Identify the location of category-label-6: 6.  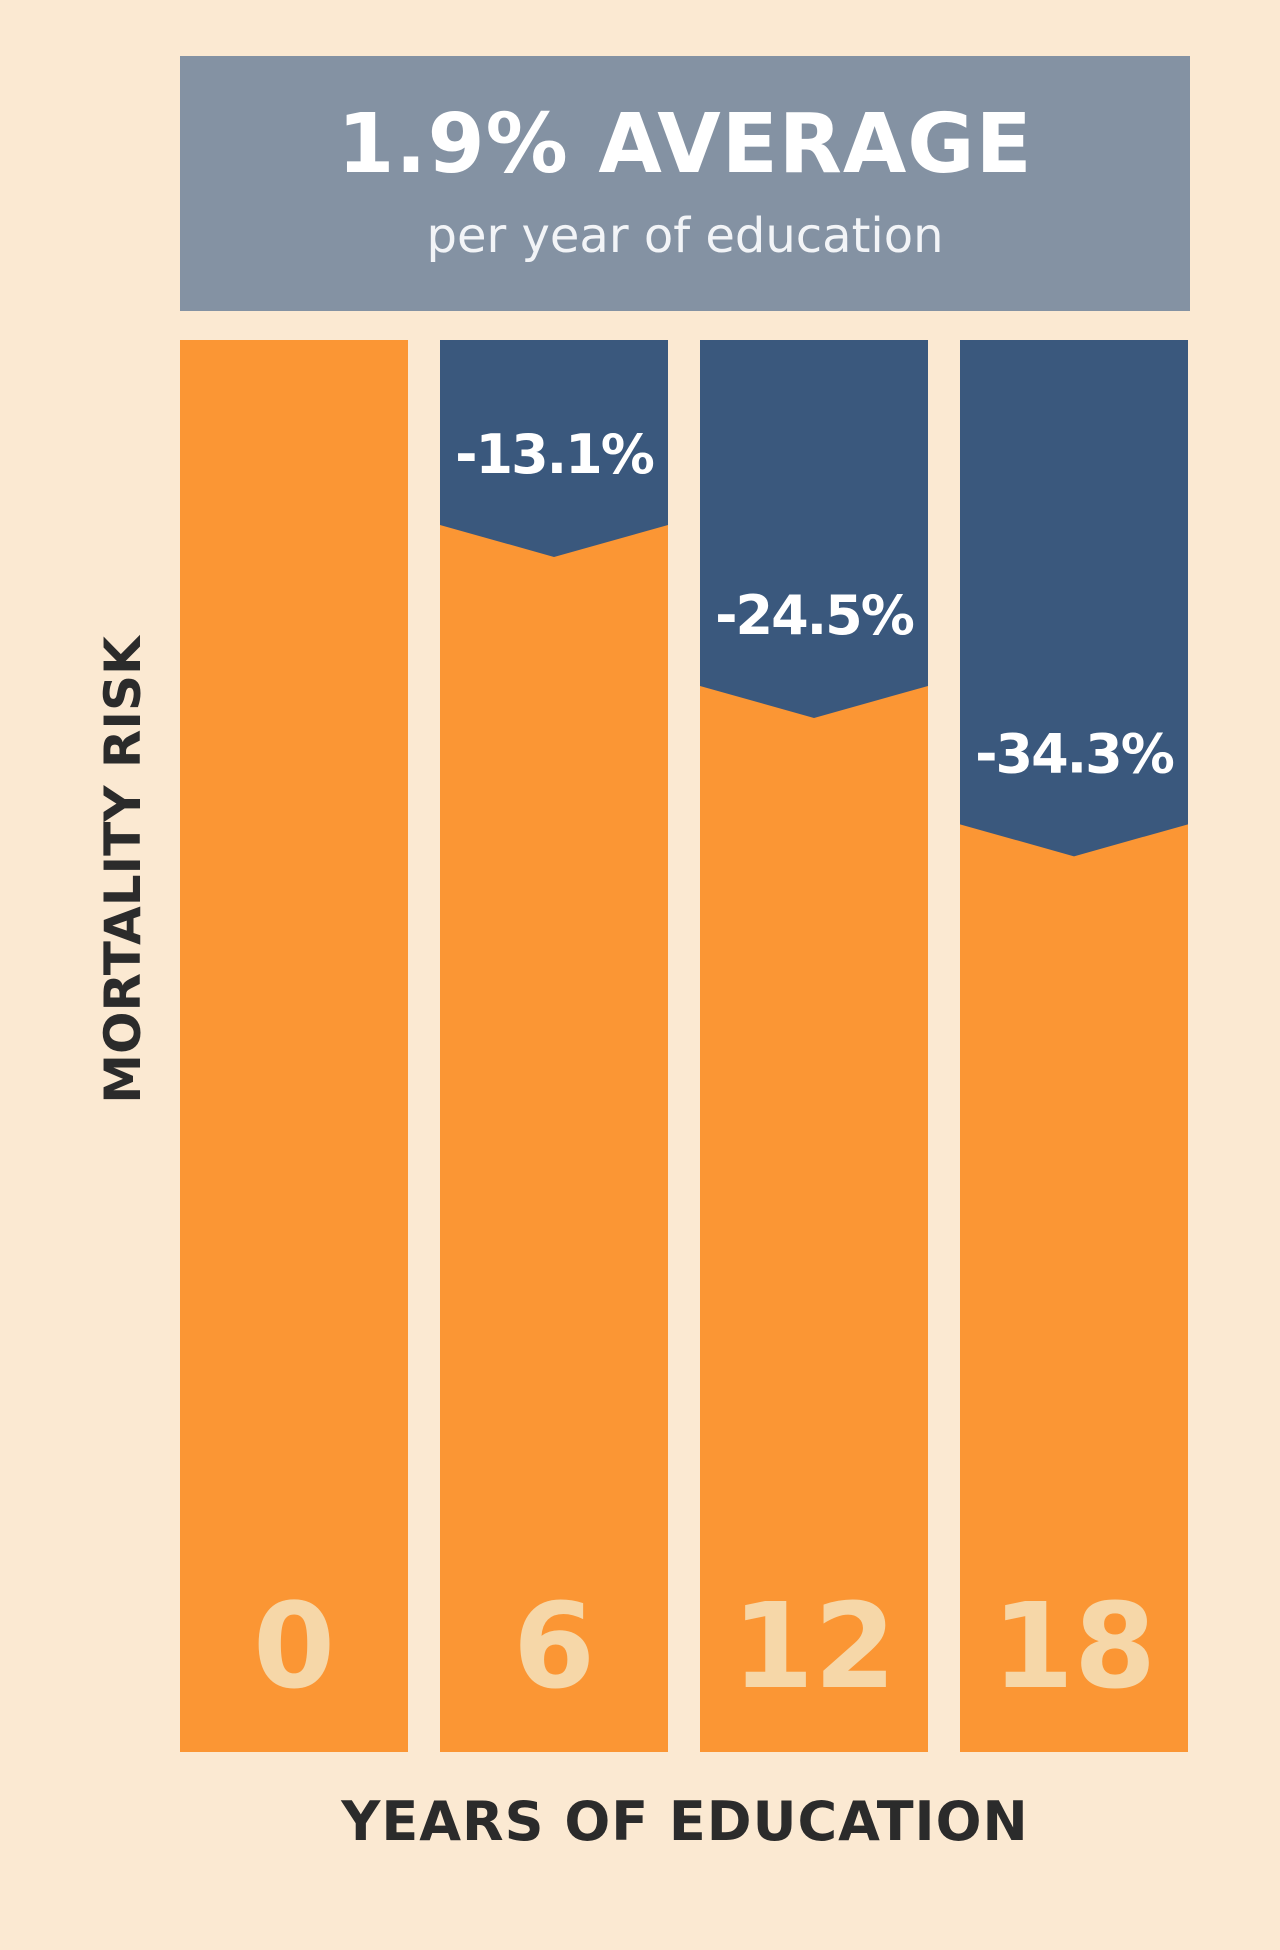
(554, 1646).